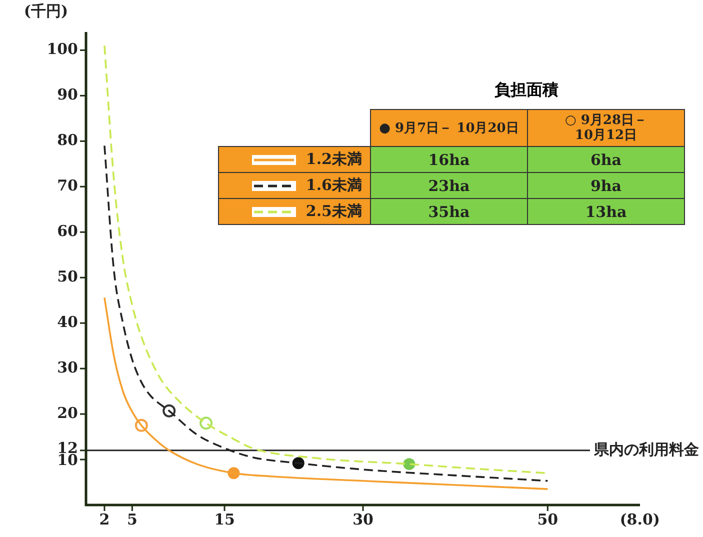 This screenshot has width=703, height=537. Describe the element at coordinates (605, 128) in the screenshot. I see `text: ○ 9月28日－ 10月12日` at that location.